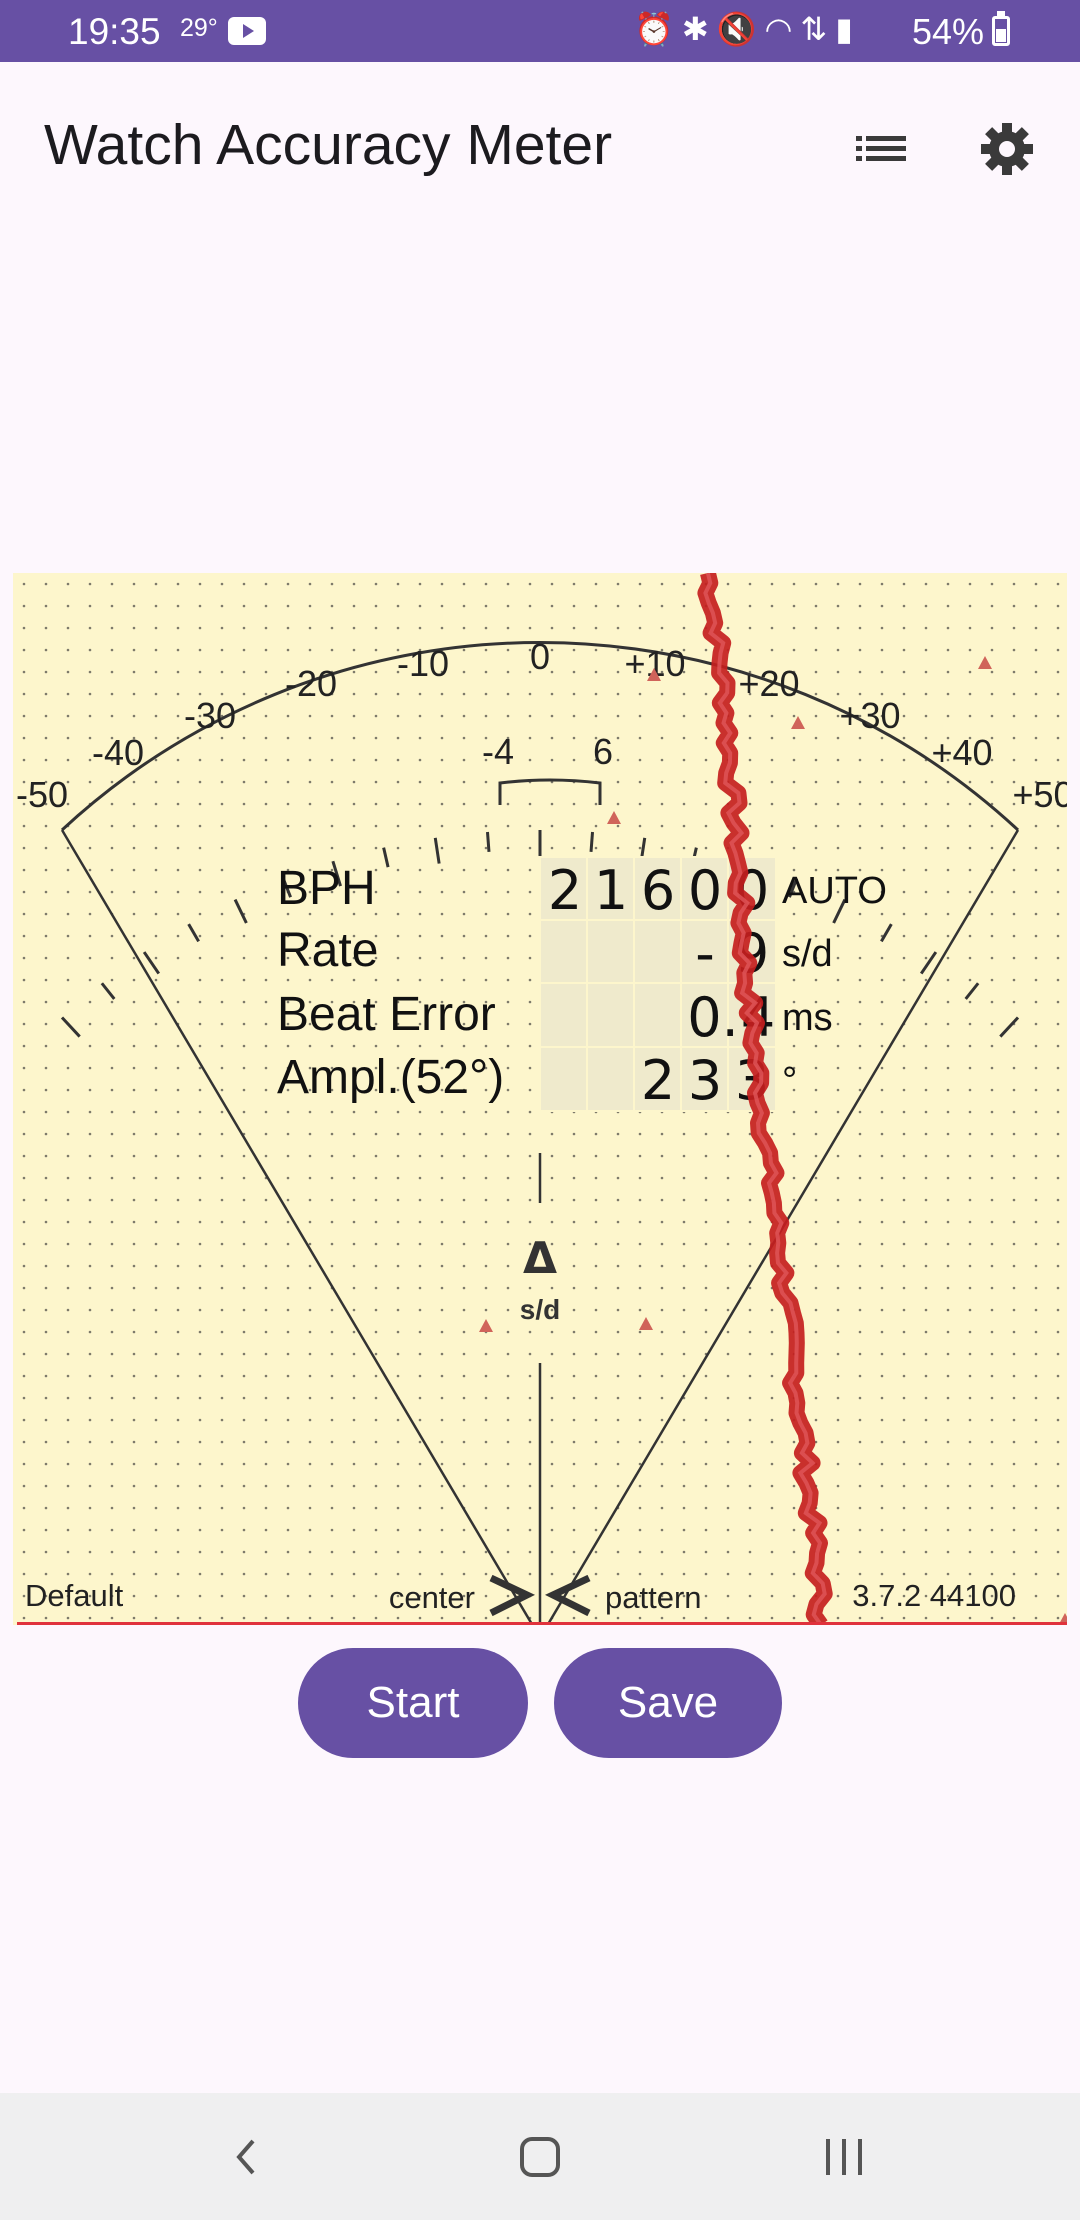 The image size is (1080, 2220). What do you see at coordinates (834, 891) in the screenshot?
I see `bph-unit: AUTO` at bounding box center [834, 891].